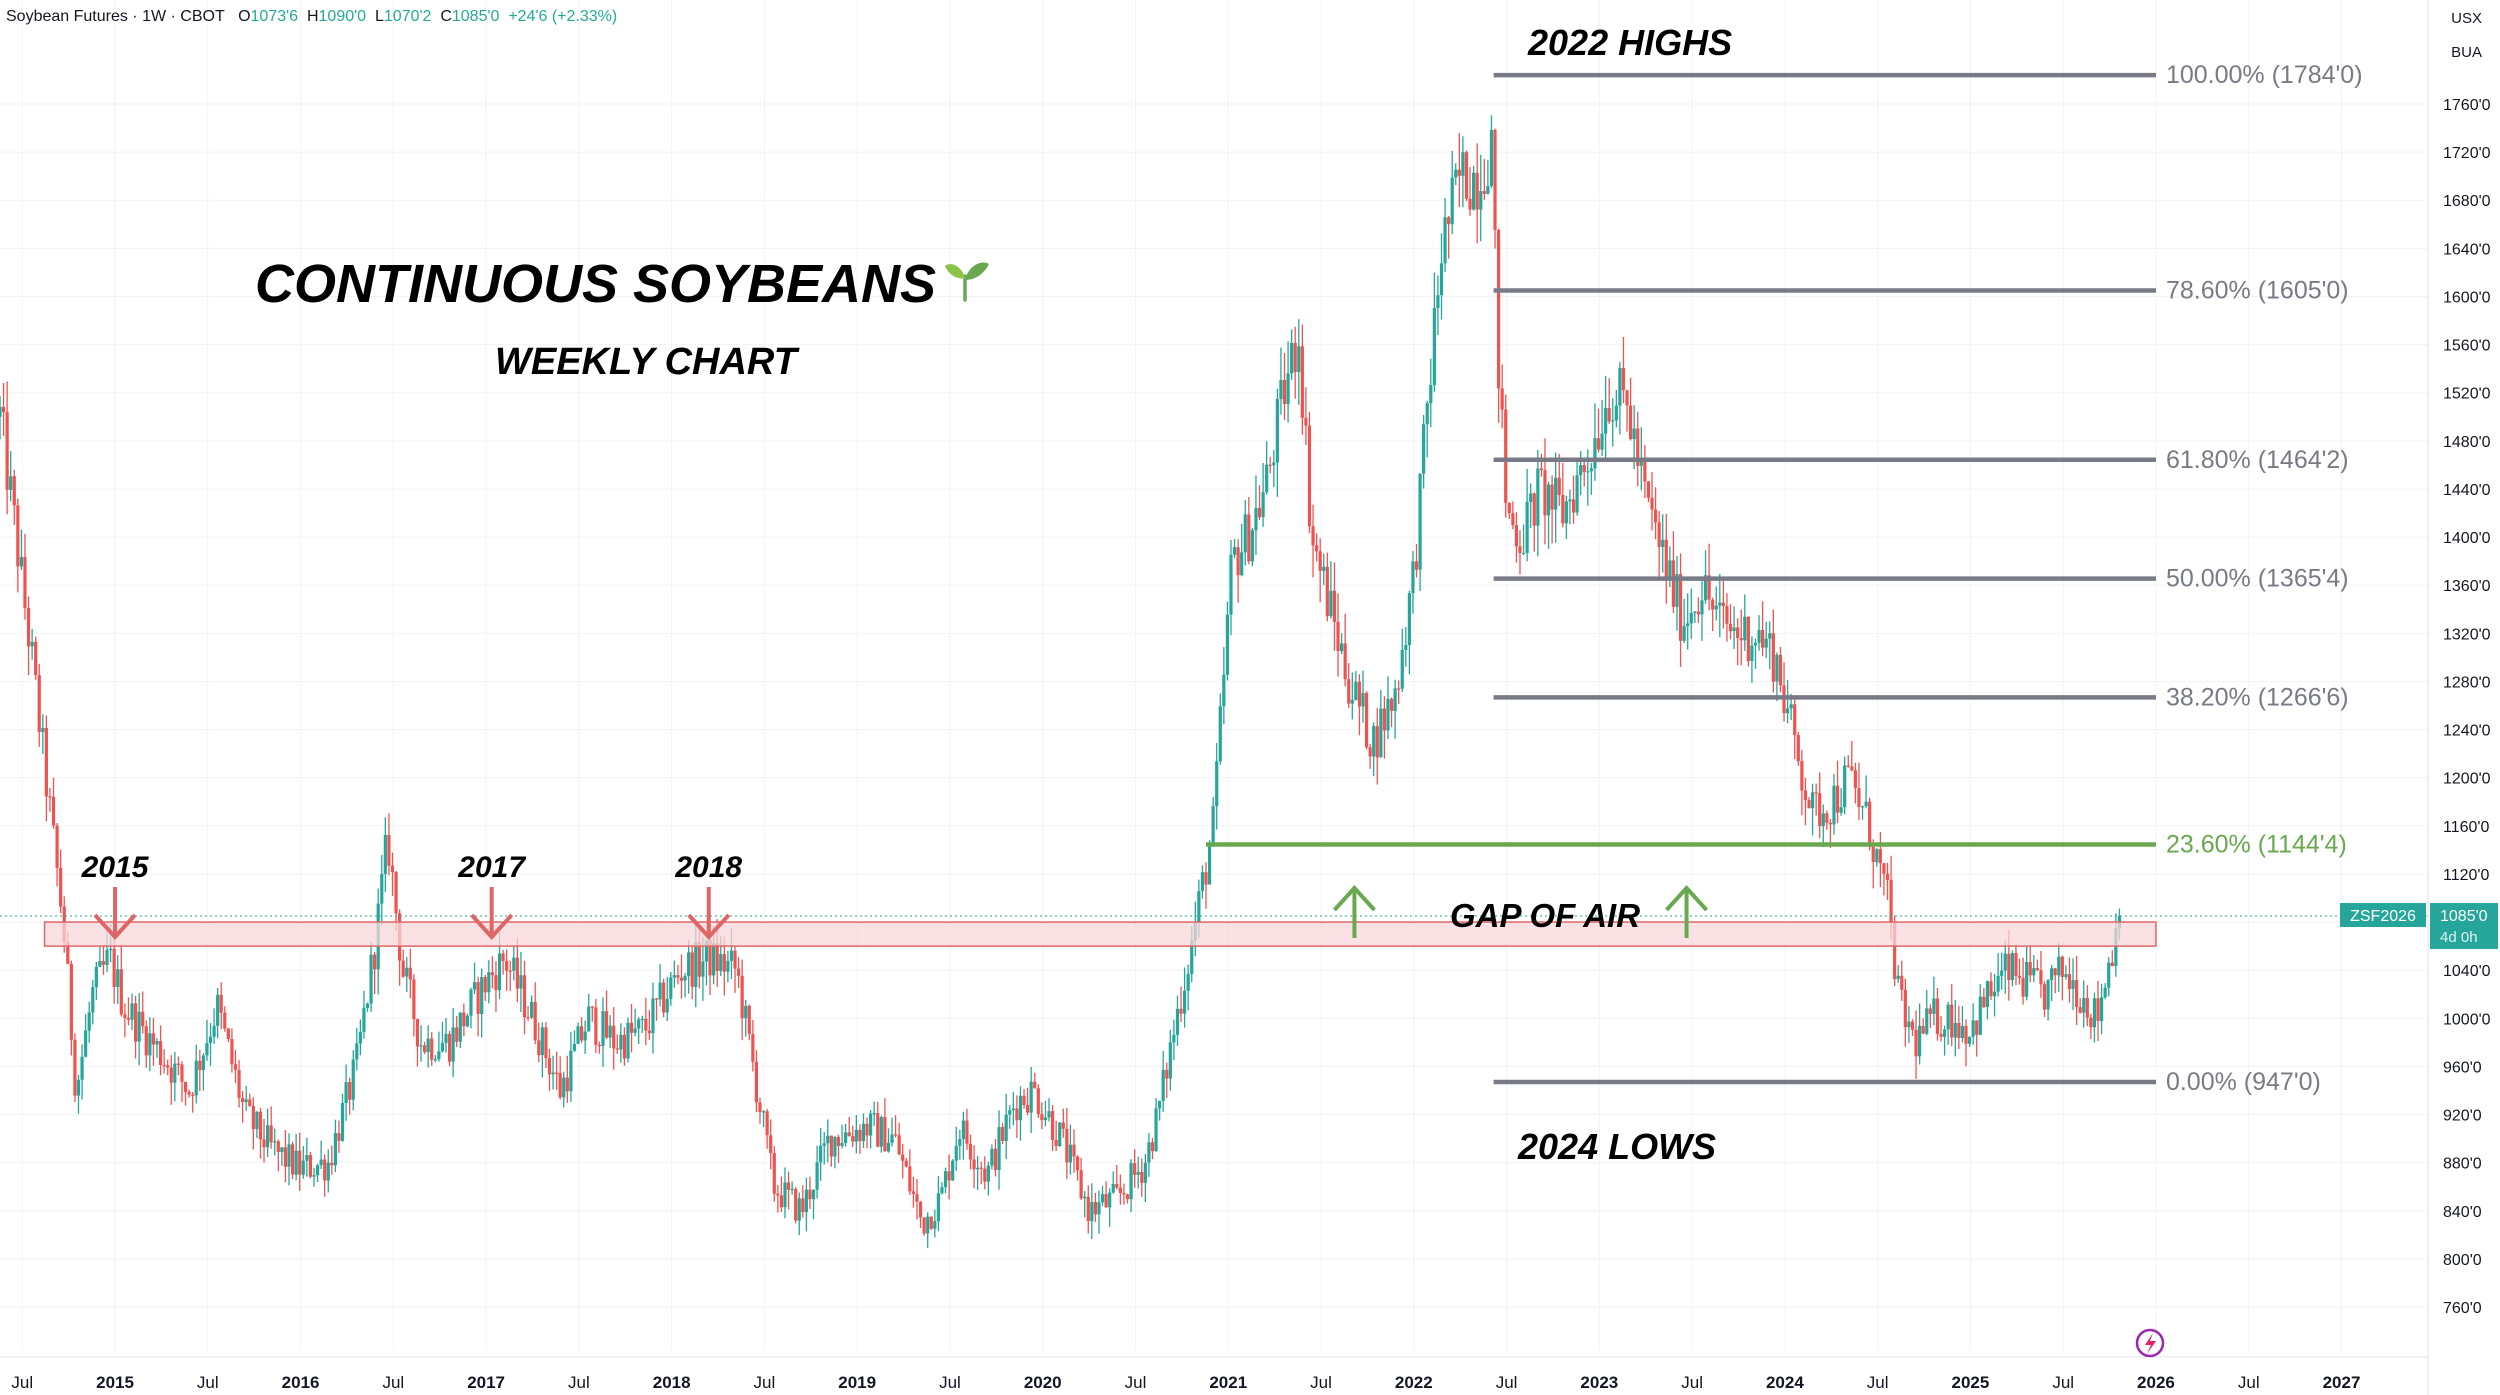 The height and width of the screenshot is (1395, 2500). What do you see at coordinates (2467, 394) in the screenshot?
I see `price-tick-label: 1520'0` at bounding box center [2467, 394].